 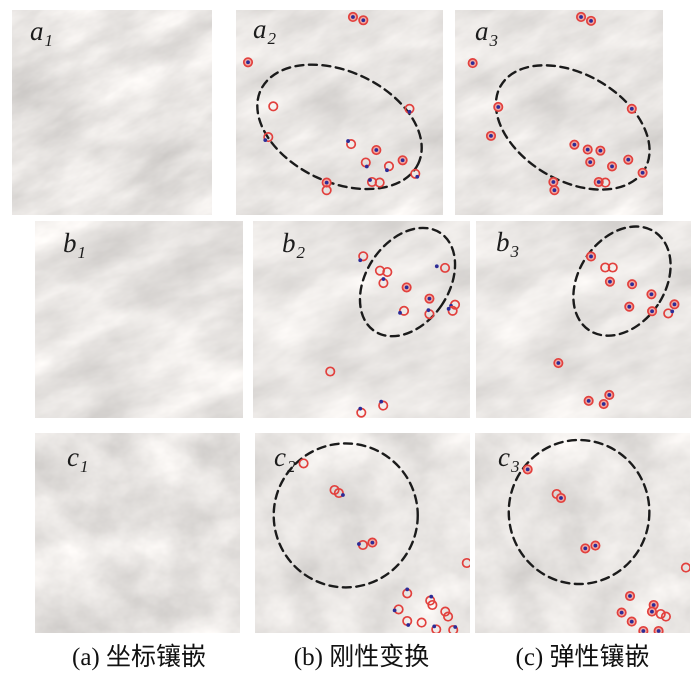 I want to click on caption-b: (b) 刚性变换, so click(x=361, y=657).